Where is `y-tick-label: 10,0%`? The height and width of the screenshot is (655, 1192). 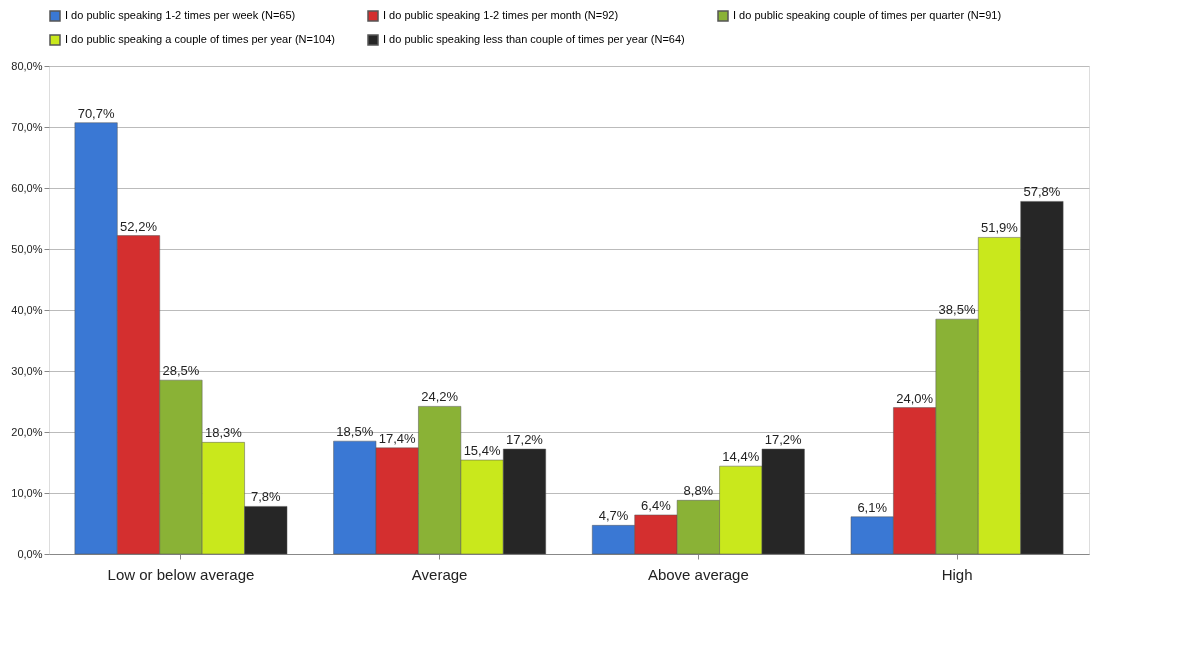
y-tick-label: 10,0% is located at coordinates (27, 492).